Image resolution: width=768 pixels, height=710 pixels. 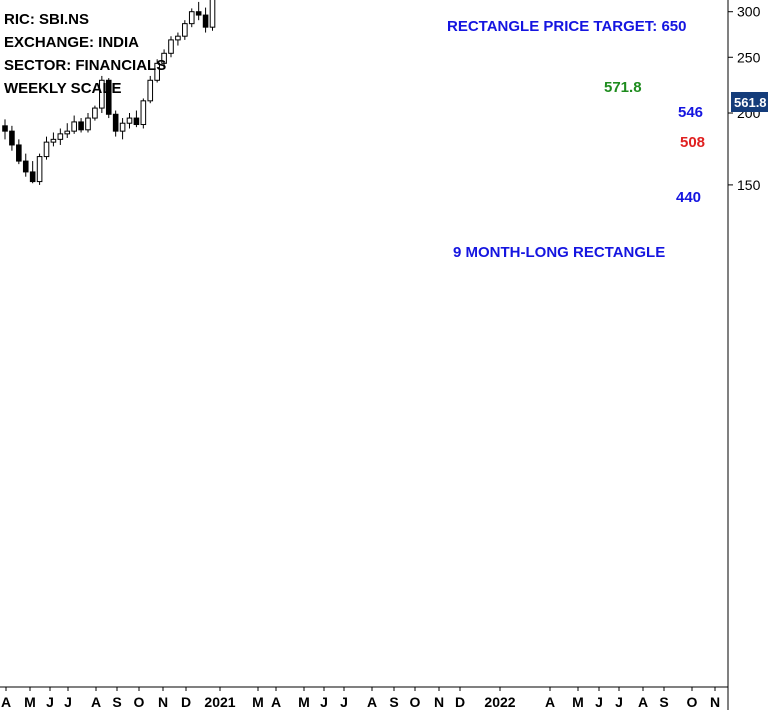 What do you see at coordinates (72, 42) in the screenshot?
I see `exchange-label: EXCHANGE: INDIA` at bounding box center [72, 42].